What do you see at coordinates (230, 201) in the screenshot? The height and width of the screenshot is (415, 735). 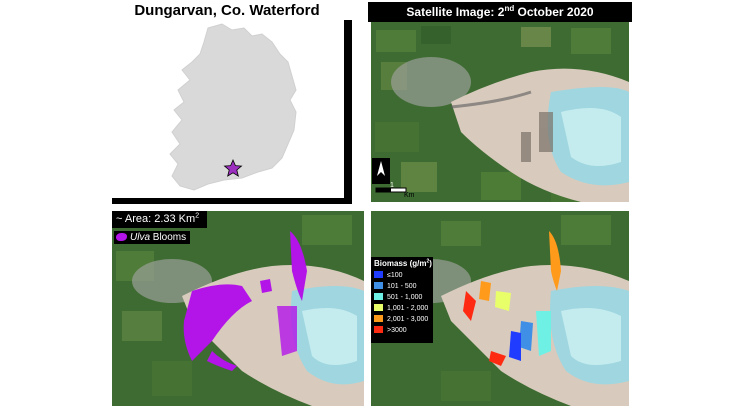 I see `frame-bottom` at bounding box center [230, 201].